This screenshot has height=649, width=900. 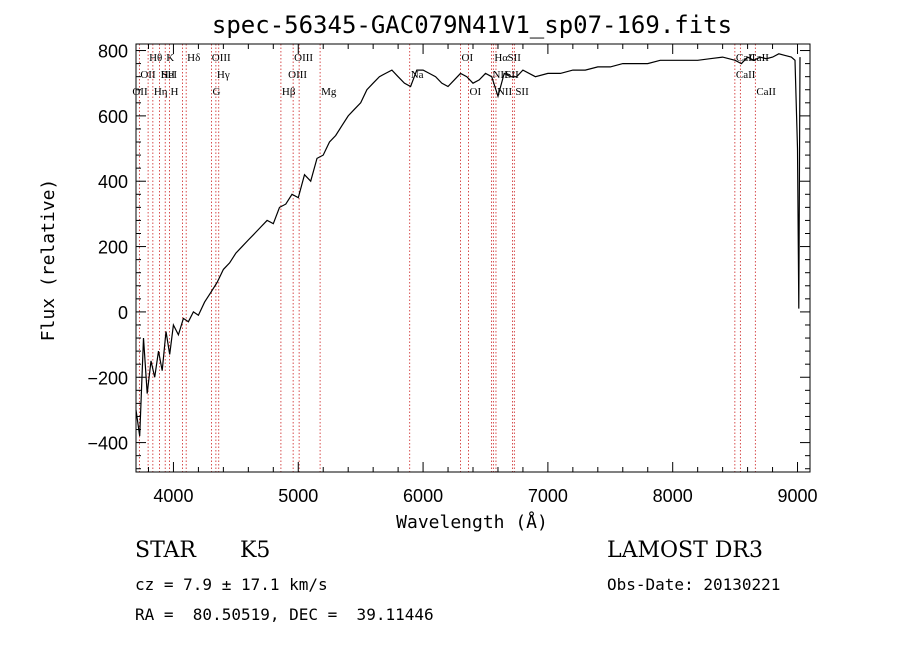 I want to click on line-label: HeI, so click(x=169, y=75).